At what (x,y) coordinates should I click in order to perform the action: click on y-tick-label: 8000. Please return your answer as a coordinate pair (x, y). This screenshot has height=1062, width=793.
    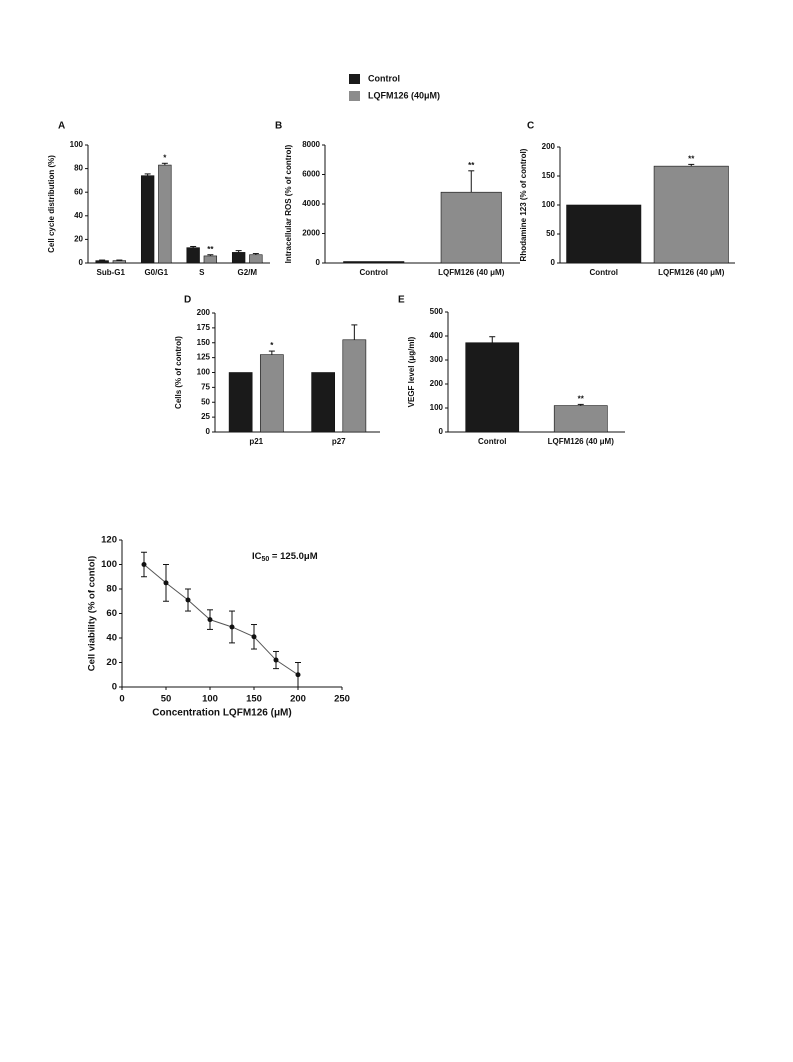
    Looking at the image, I should click on (311, 144).